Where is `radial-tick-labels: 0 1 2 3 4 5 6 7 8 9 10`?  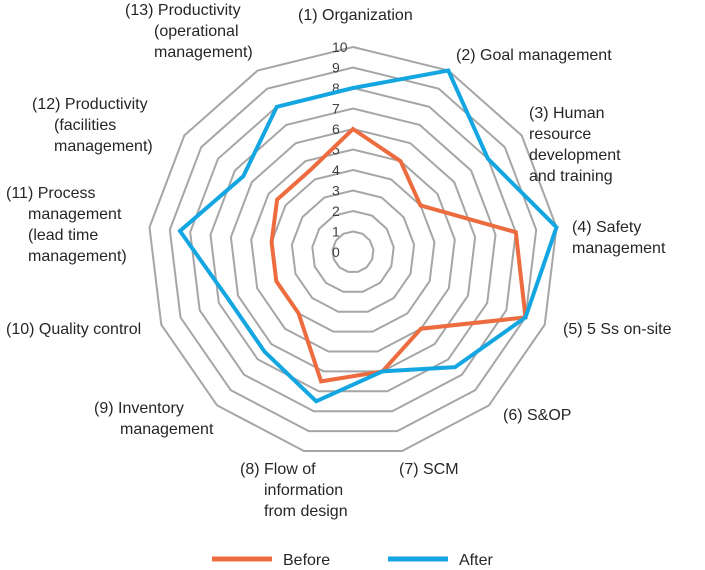
radial-tick-labels: 0 1 2 3 4 5 6 7 8 9 10 is located at coordinates (340, 149).